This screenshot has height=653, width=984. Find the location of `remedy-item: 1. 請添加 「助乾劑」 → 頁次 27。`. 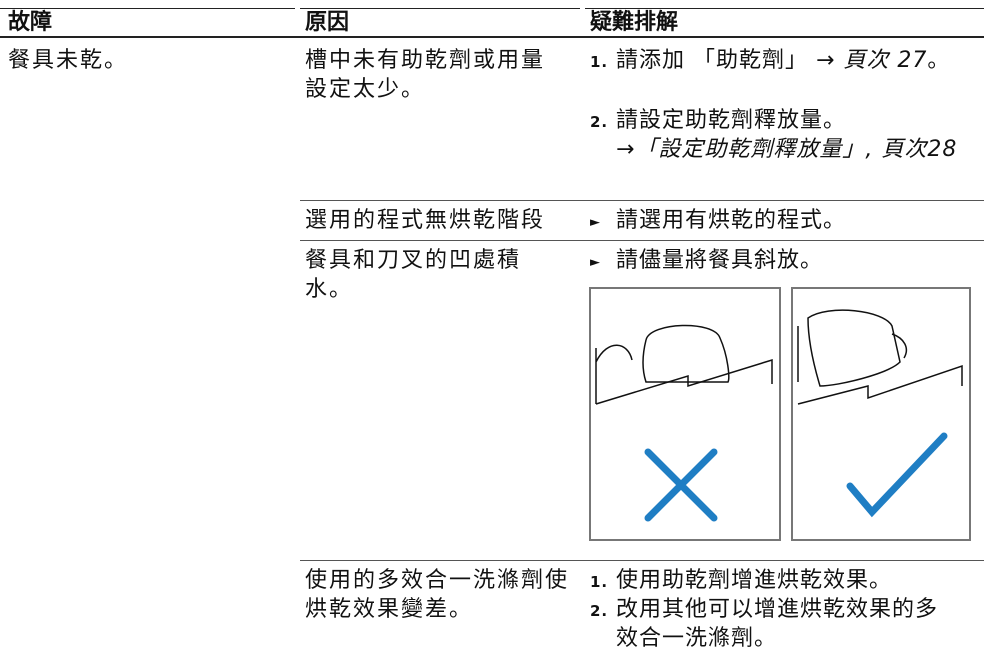

remedy-item: 1. 請添加 「助乾劑」 → 頁次 27。 is located at coordinates (780, 60).